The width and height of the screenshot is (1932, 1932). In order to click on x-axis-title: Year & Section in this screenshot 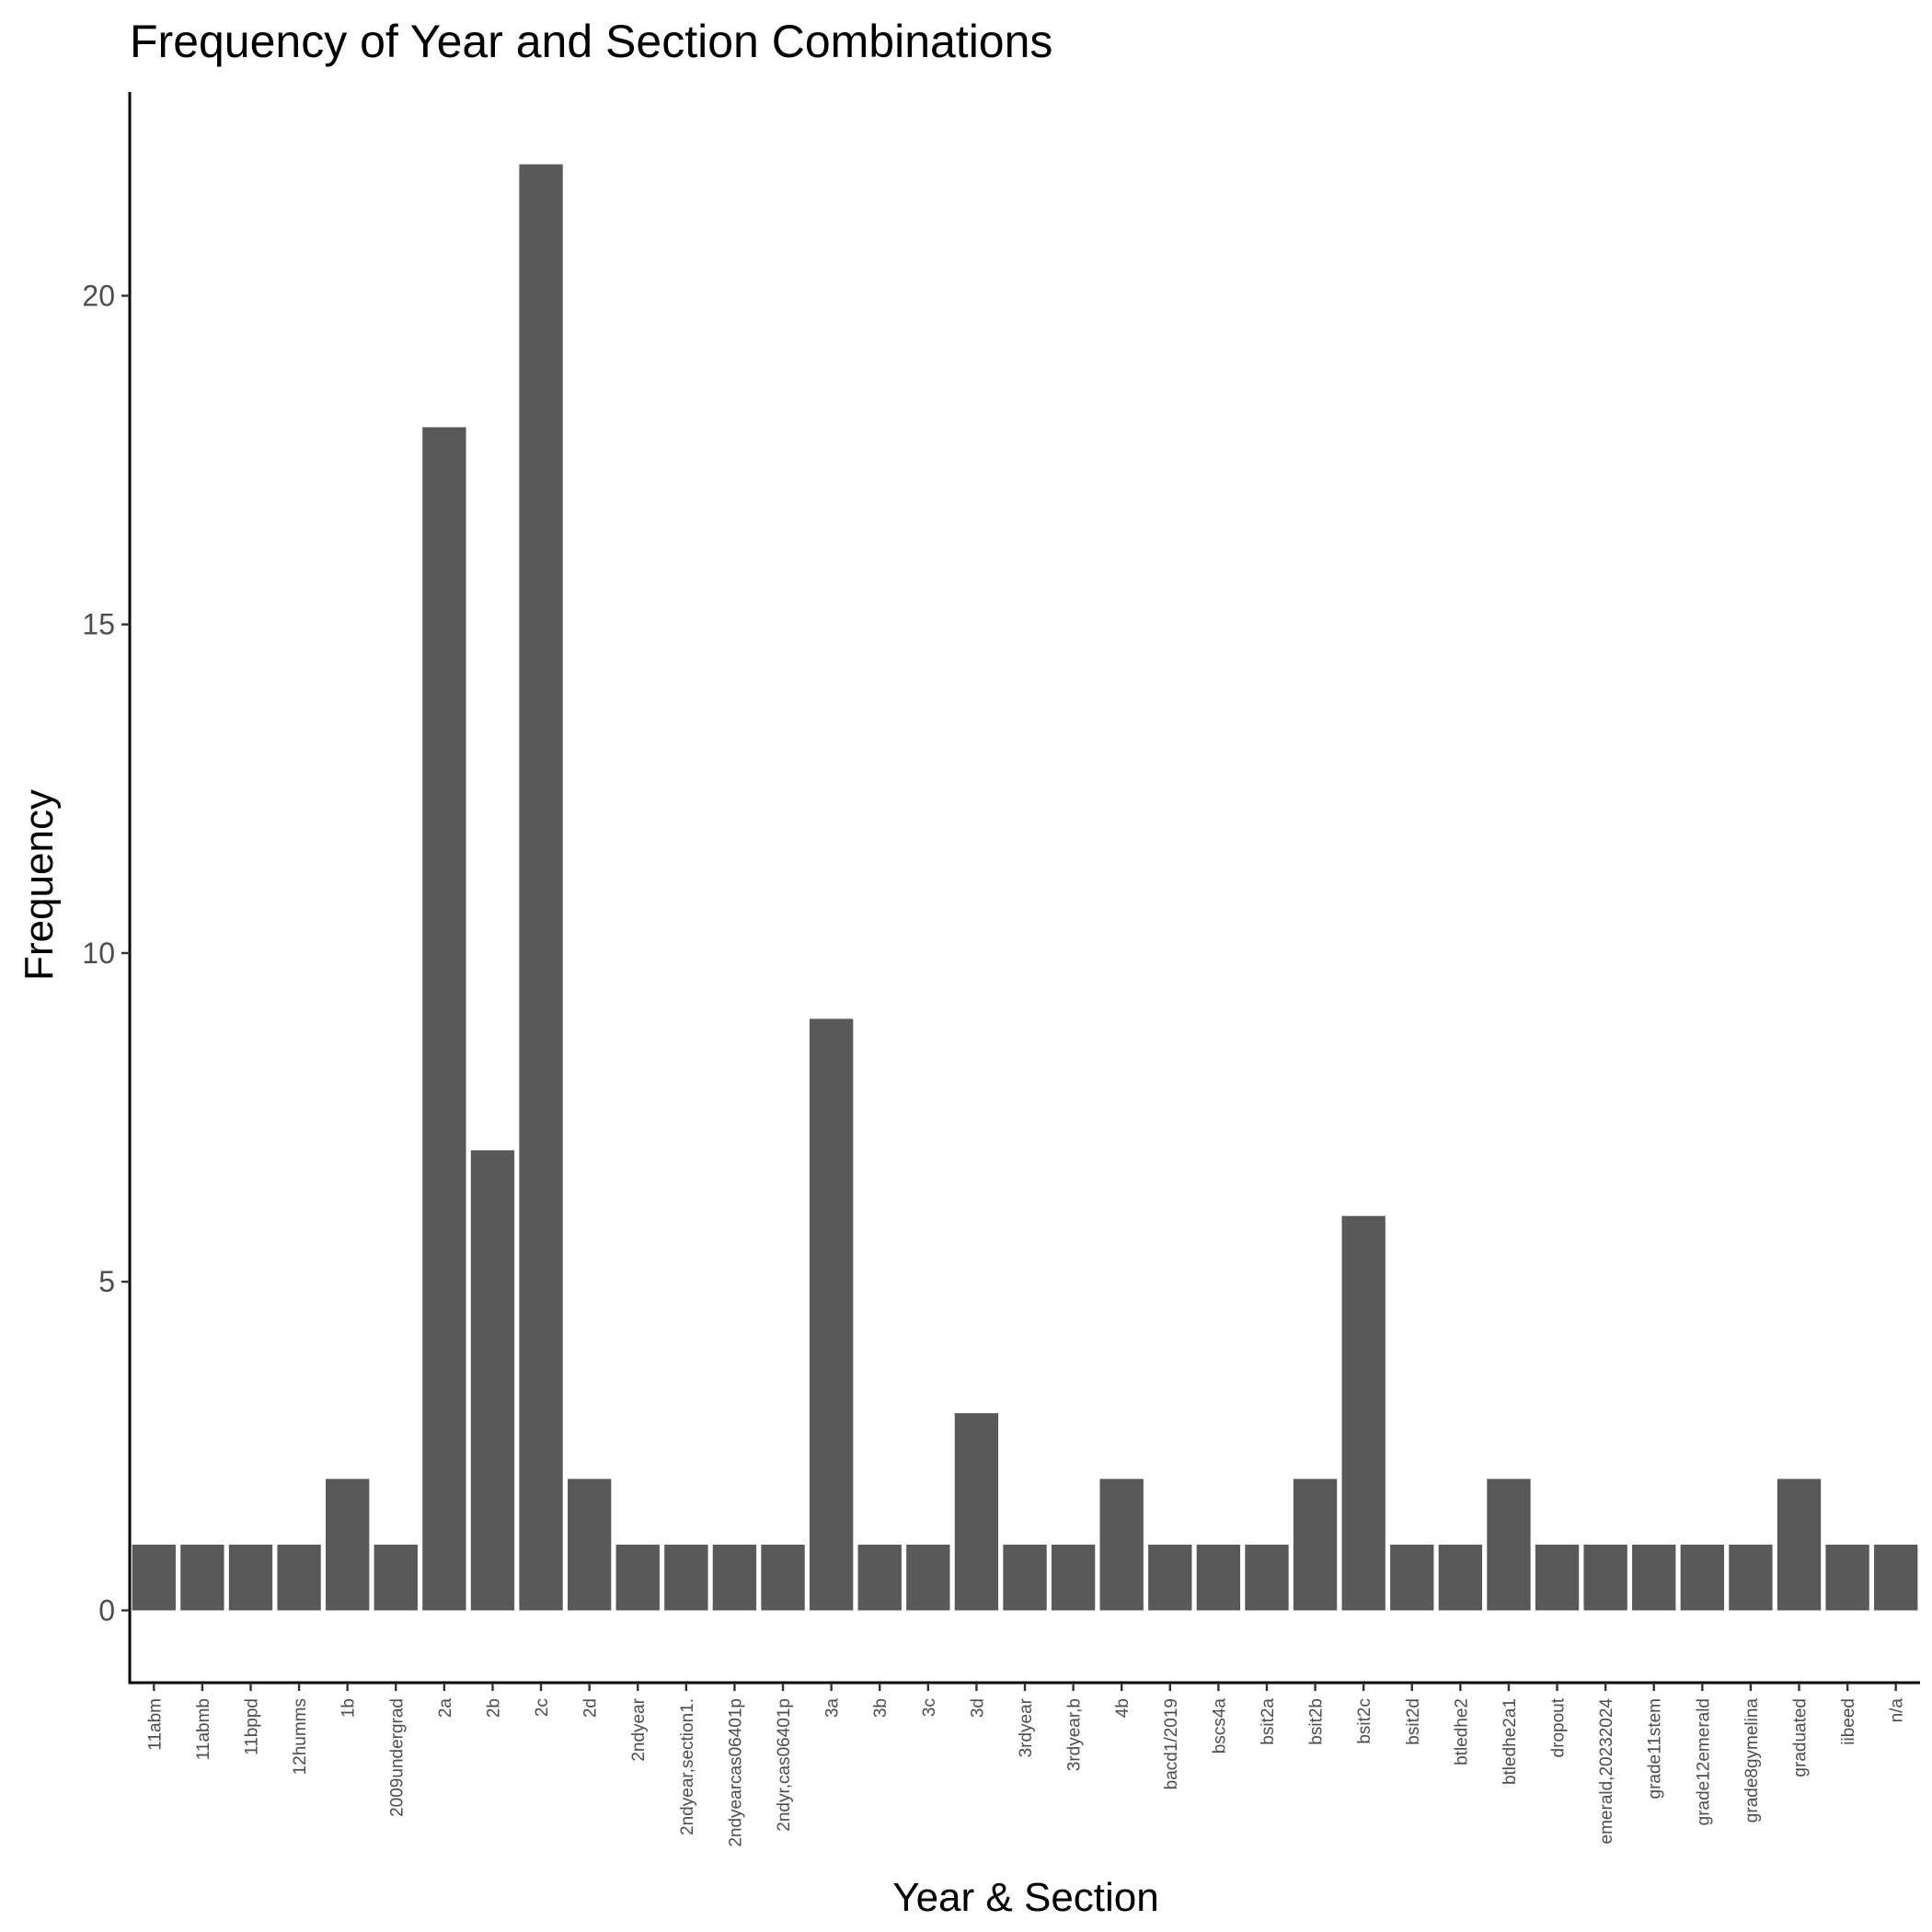, I will do `click(1025, 1897)`.